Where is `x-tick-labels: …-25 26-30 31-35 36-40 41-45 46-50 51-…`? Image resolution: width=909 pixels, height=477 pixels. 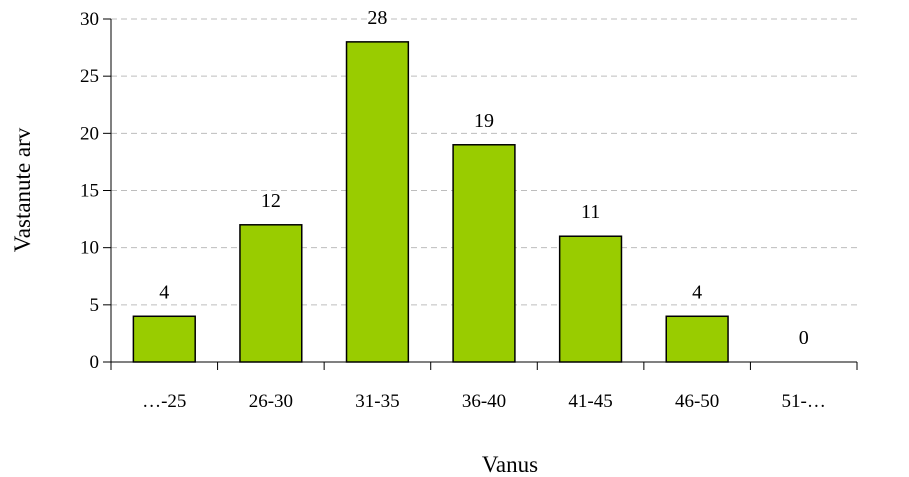 x-tick-labels: …-25 26-30 31-35 36-40 41-45 46-50 51-… is located at coordinates (484, 401).